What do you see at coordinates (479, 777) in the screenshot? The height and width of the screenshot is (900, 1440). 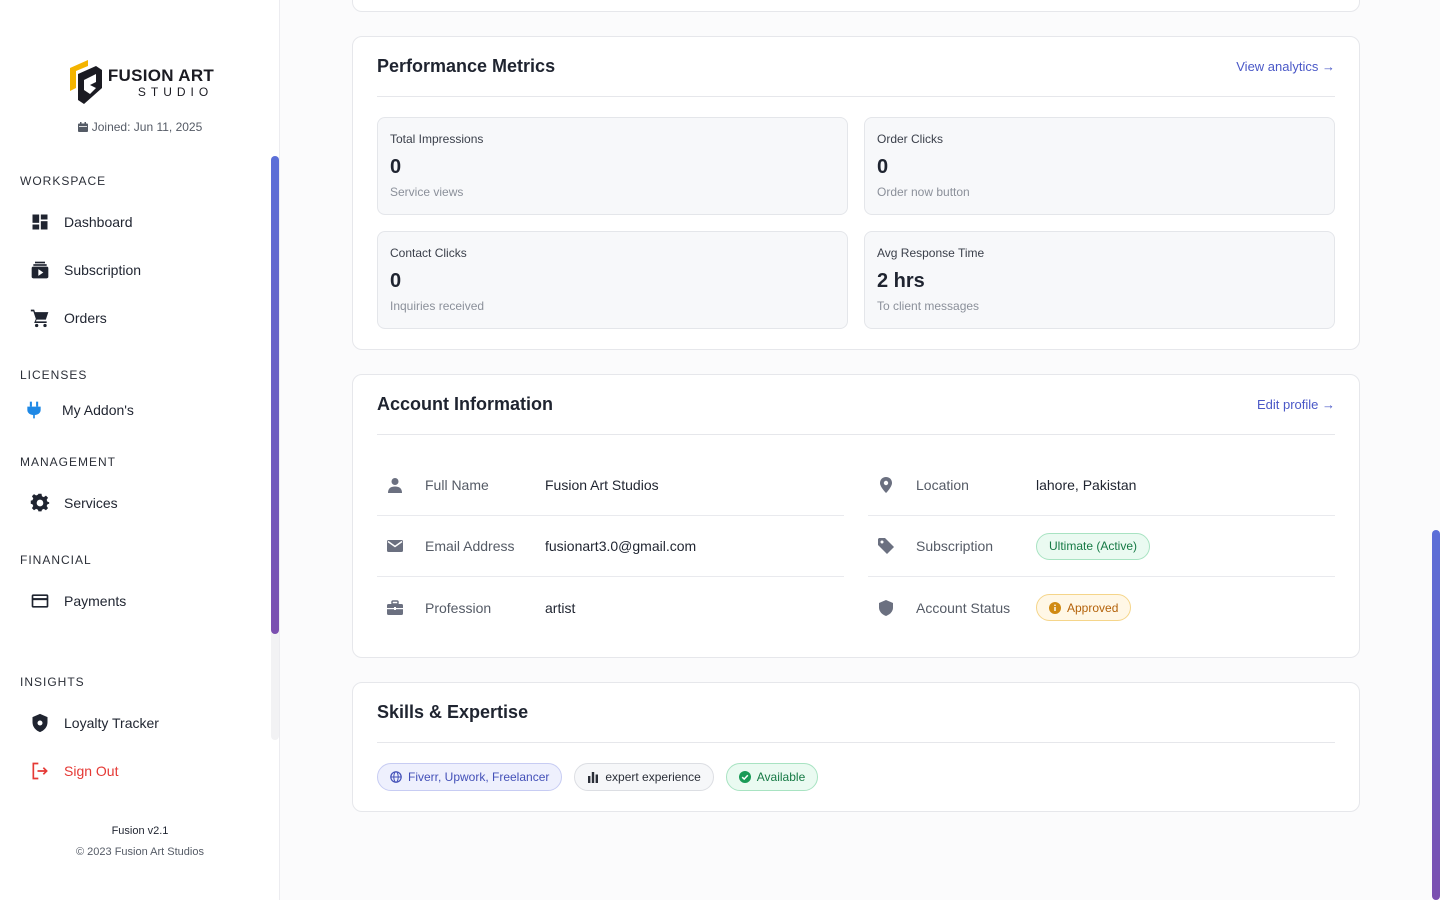 I see `chip-text: Fiverr, Upwork, Freelancer` at bounding box center [479, 777].